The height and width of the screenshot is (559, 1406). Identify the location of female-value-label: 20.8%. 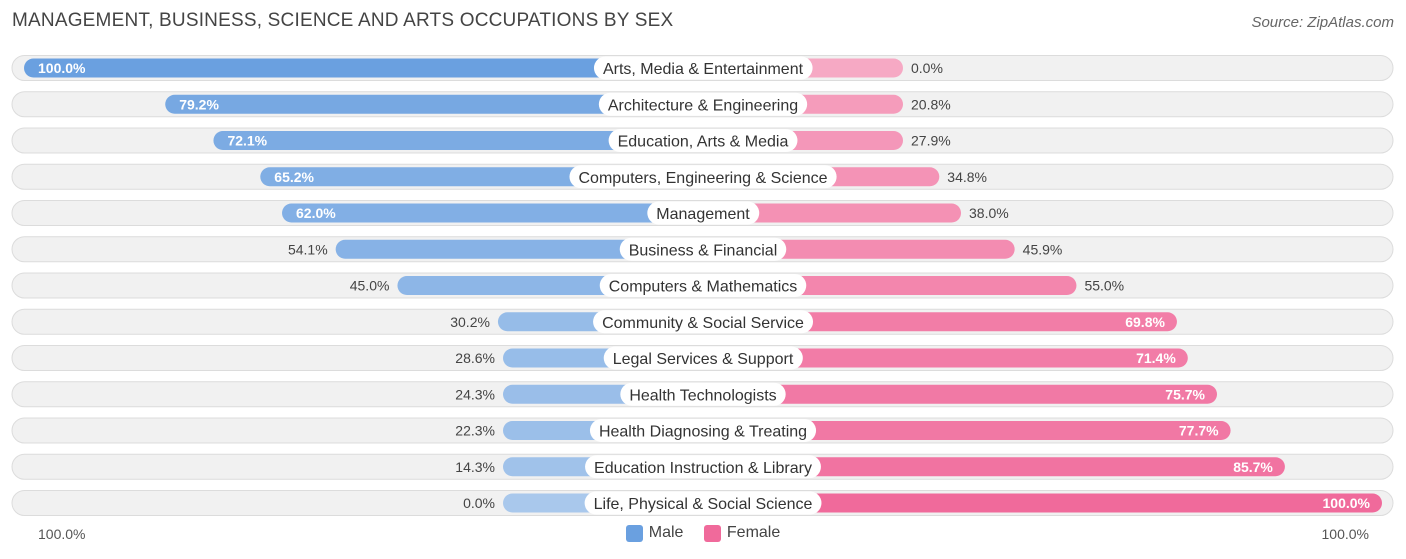
(931, 104).